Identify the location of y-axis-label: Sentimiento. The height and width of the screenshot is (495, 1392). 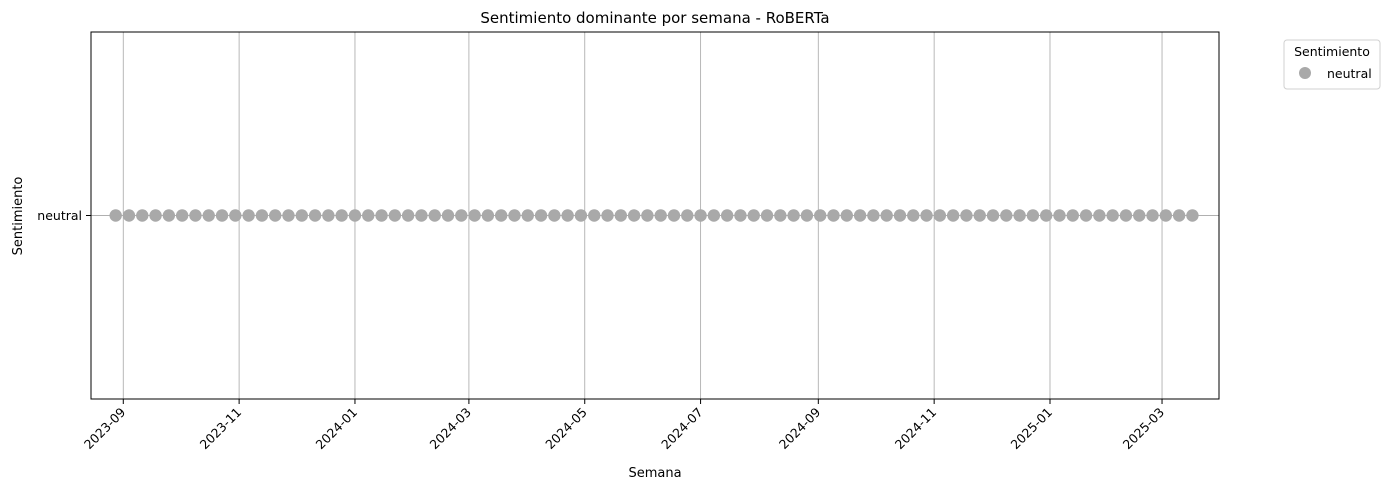
(18, 216).